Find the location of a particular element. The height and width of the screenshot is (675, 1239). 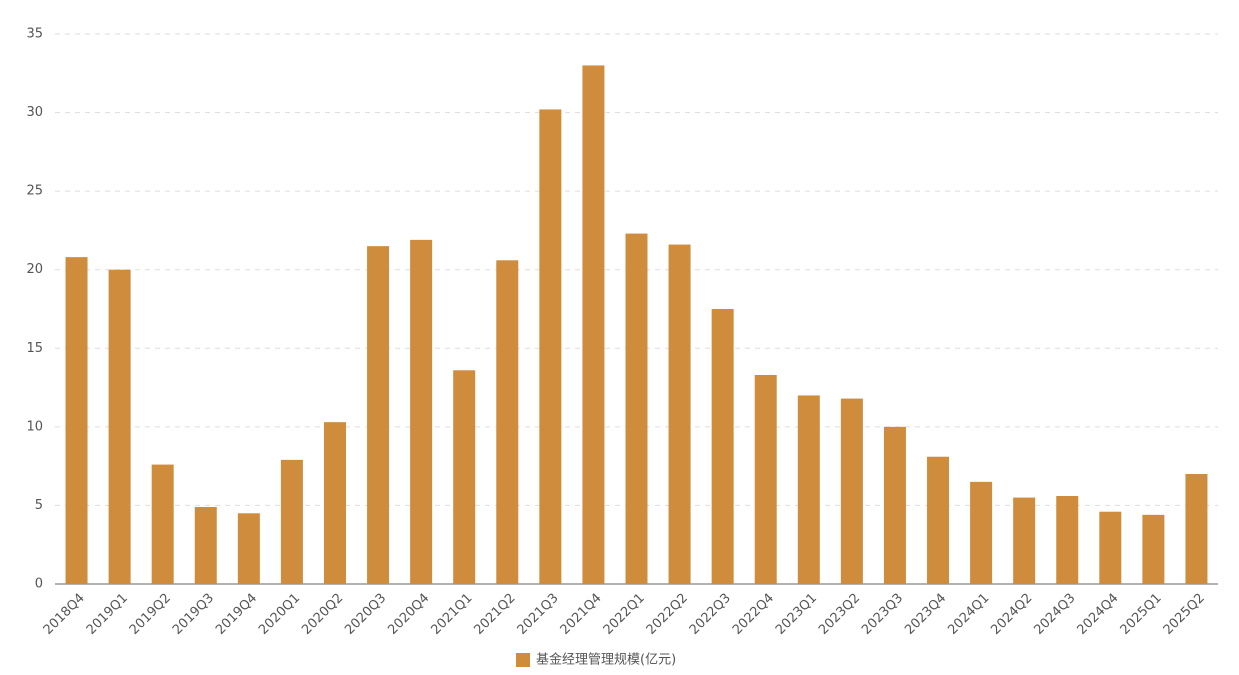

x-tick-label: 2021Q4 is located at coordinates (581, 614).